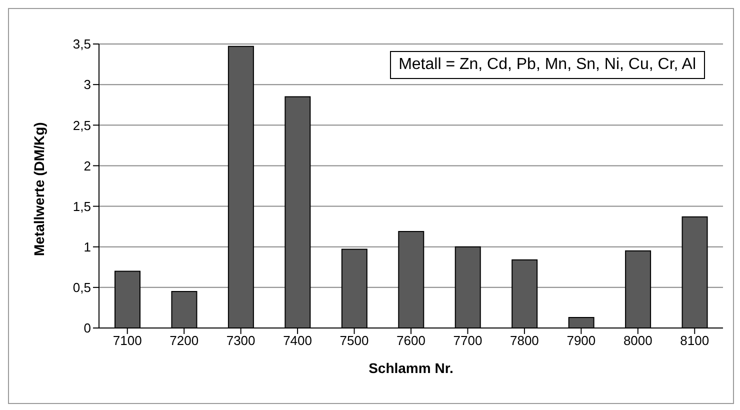 This screenshot has height=410, width=740. I want to click on y-tick-label: 3,5, so click(81, 44).